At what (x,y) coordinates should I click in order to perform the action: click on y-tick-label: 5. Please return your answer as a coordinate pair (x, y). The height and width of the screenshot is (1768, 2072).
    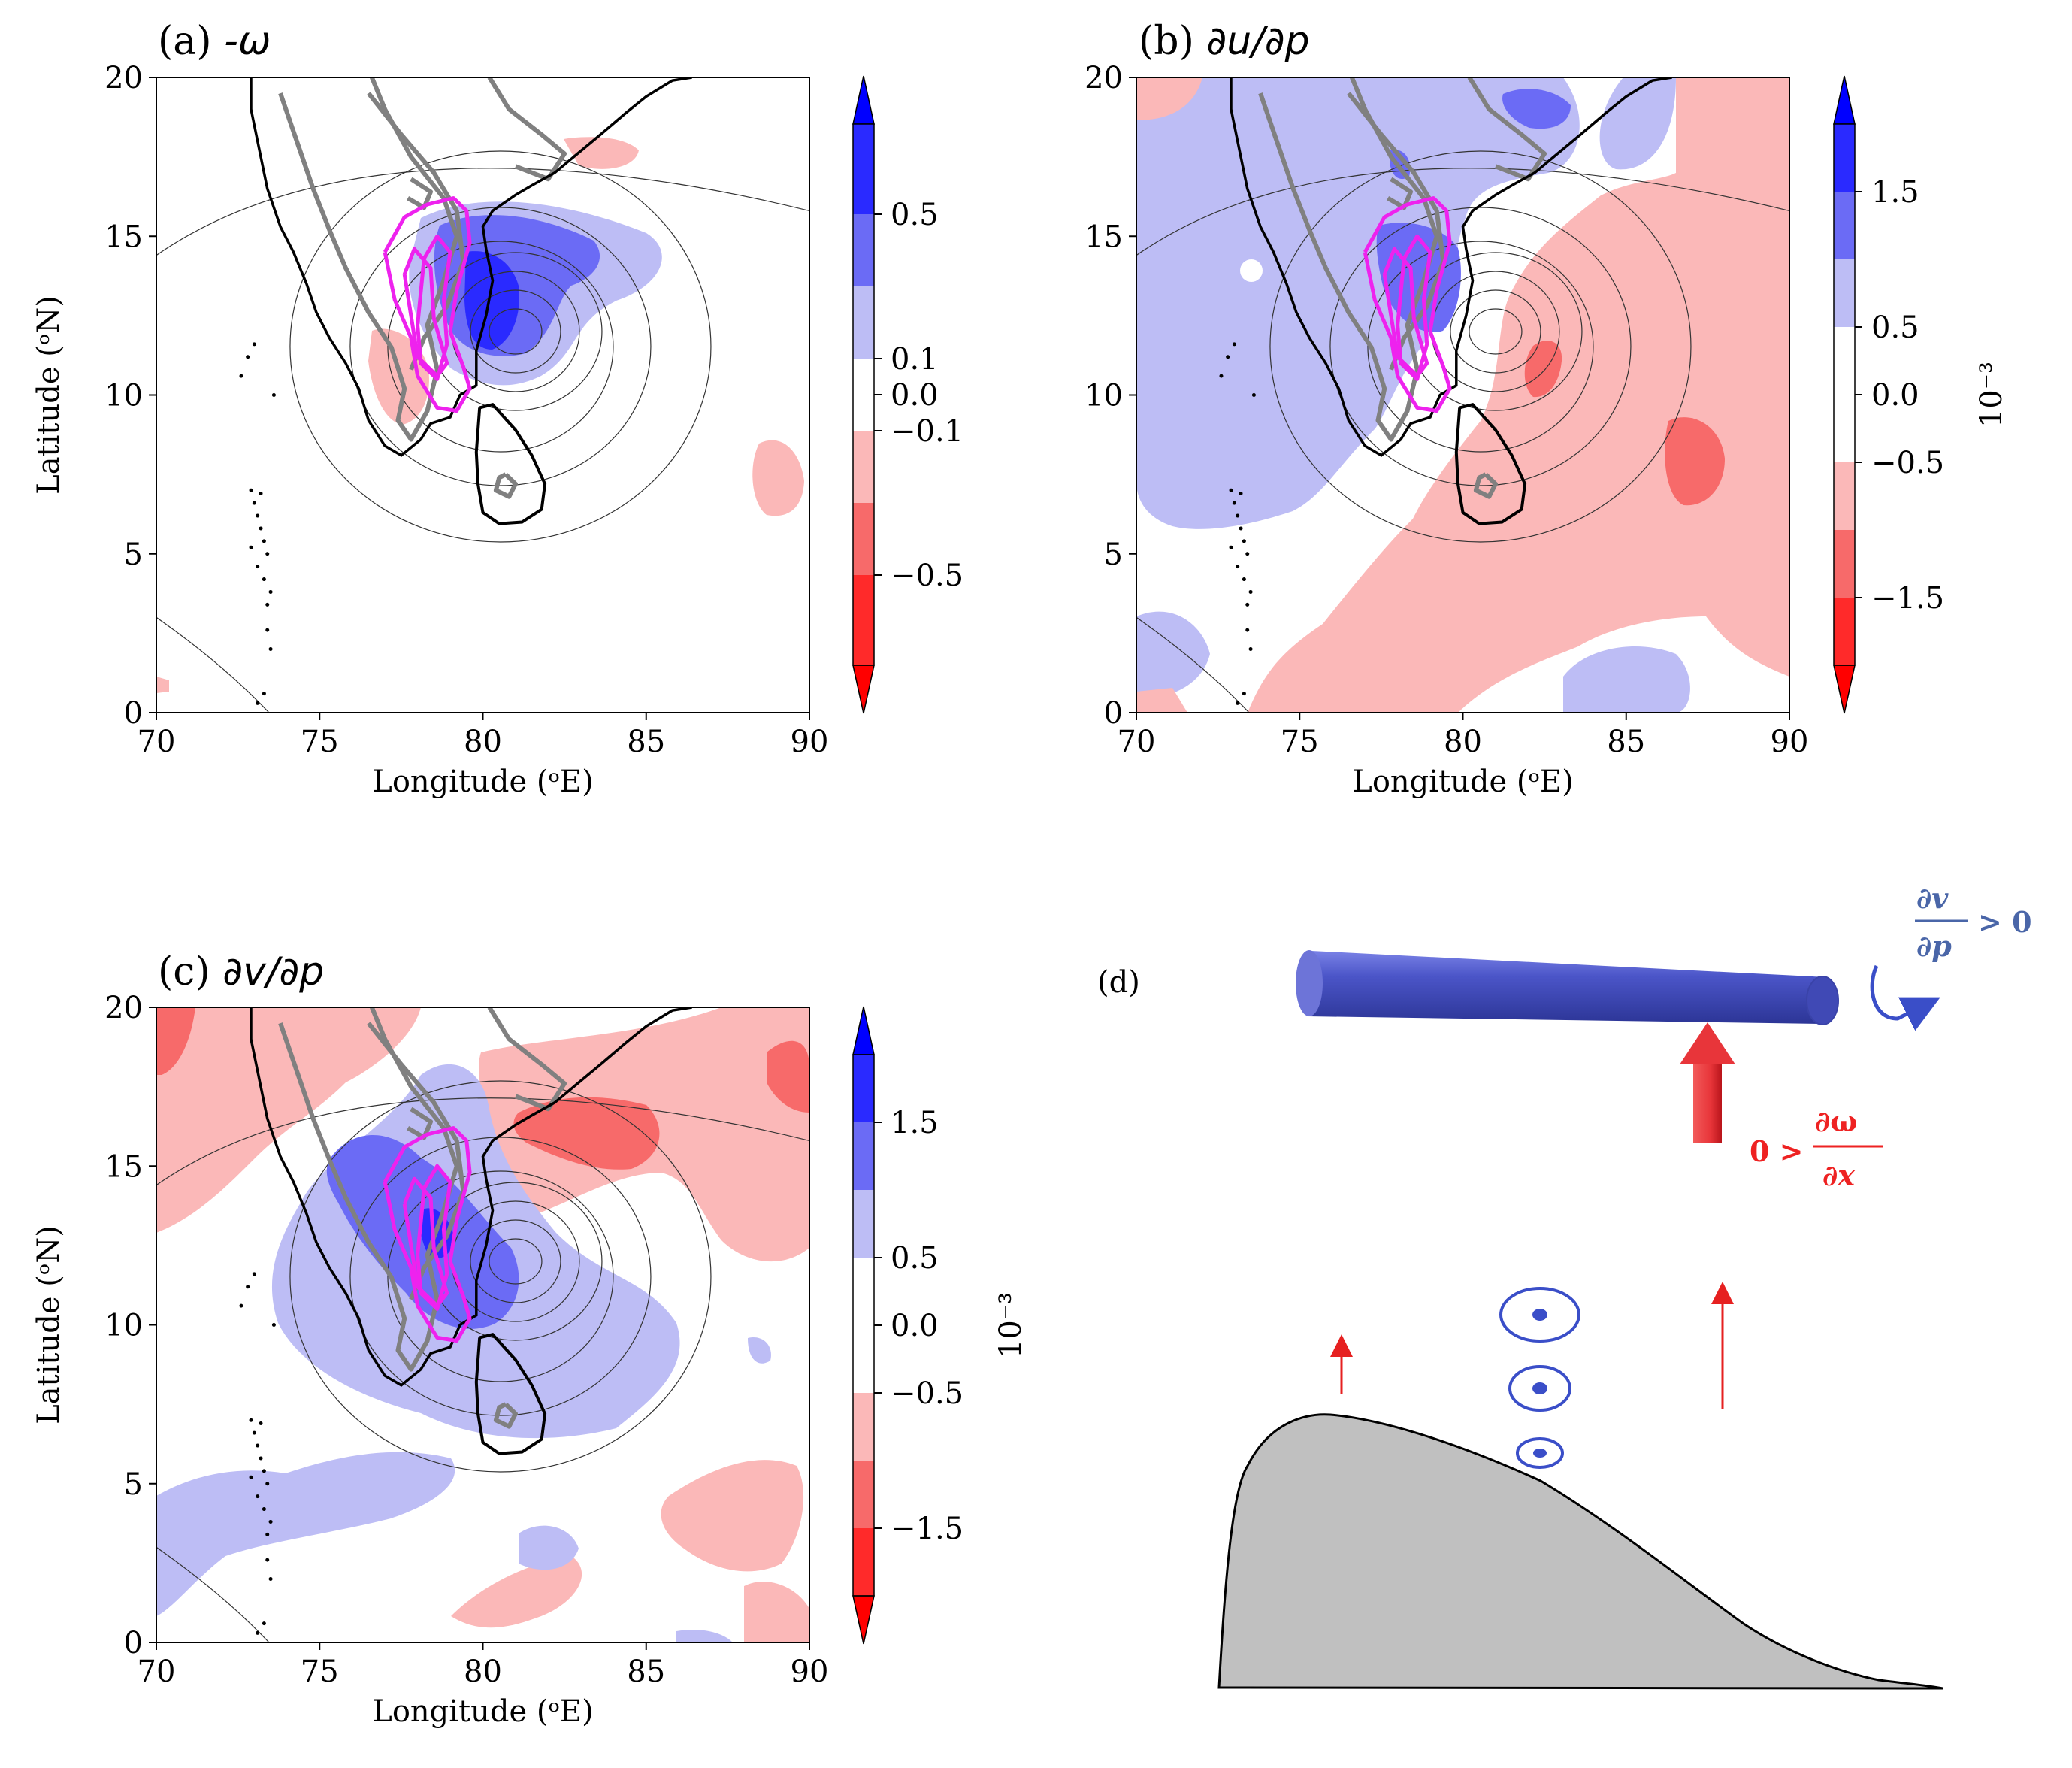
    Looking at the image, I should click on (133, 554).